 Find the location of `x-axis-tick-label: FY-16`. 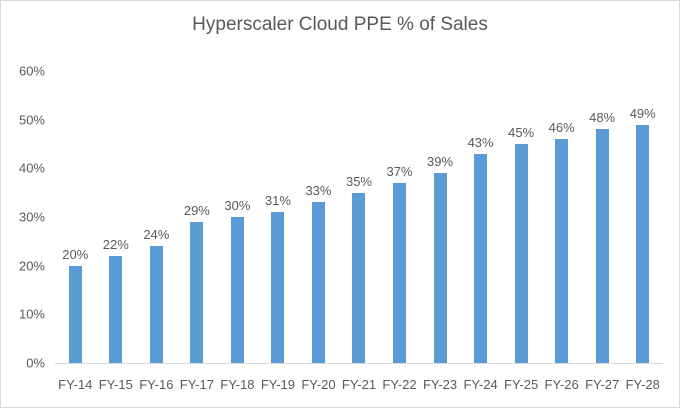

x-axis-tick-label: FY-16 is located at coordinates (156, 384).